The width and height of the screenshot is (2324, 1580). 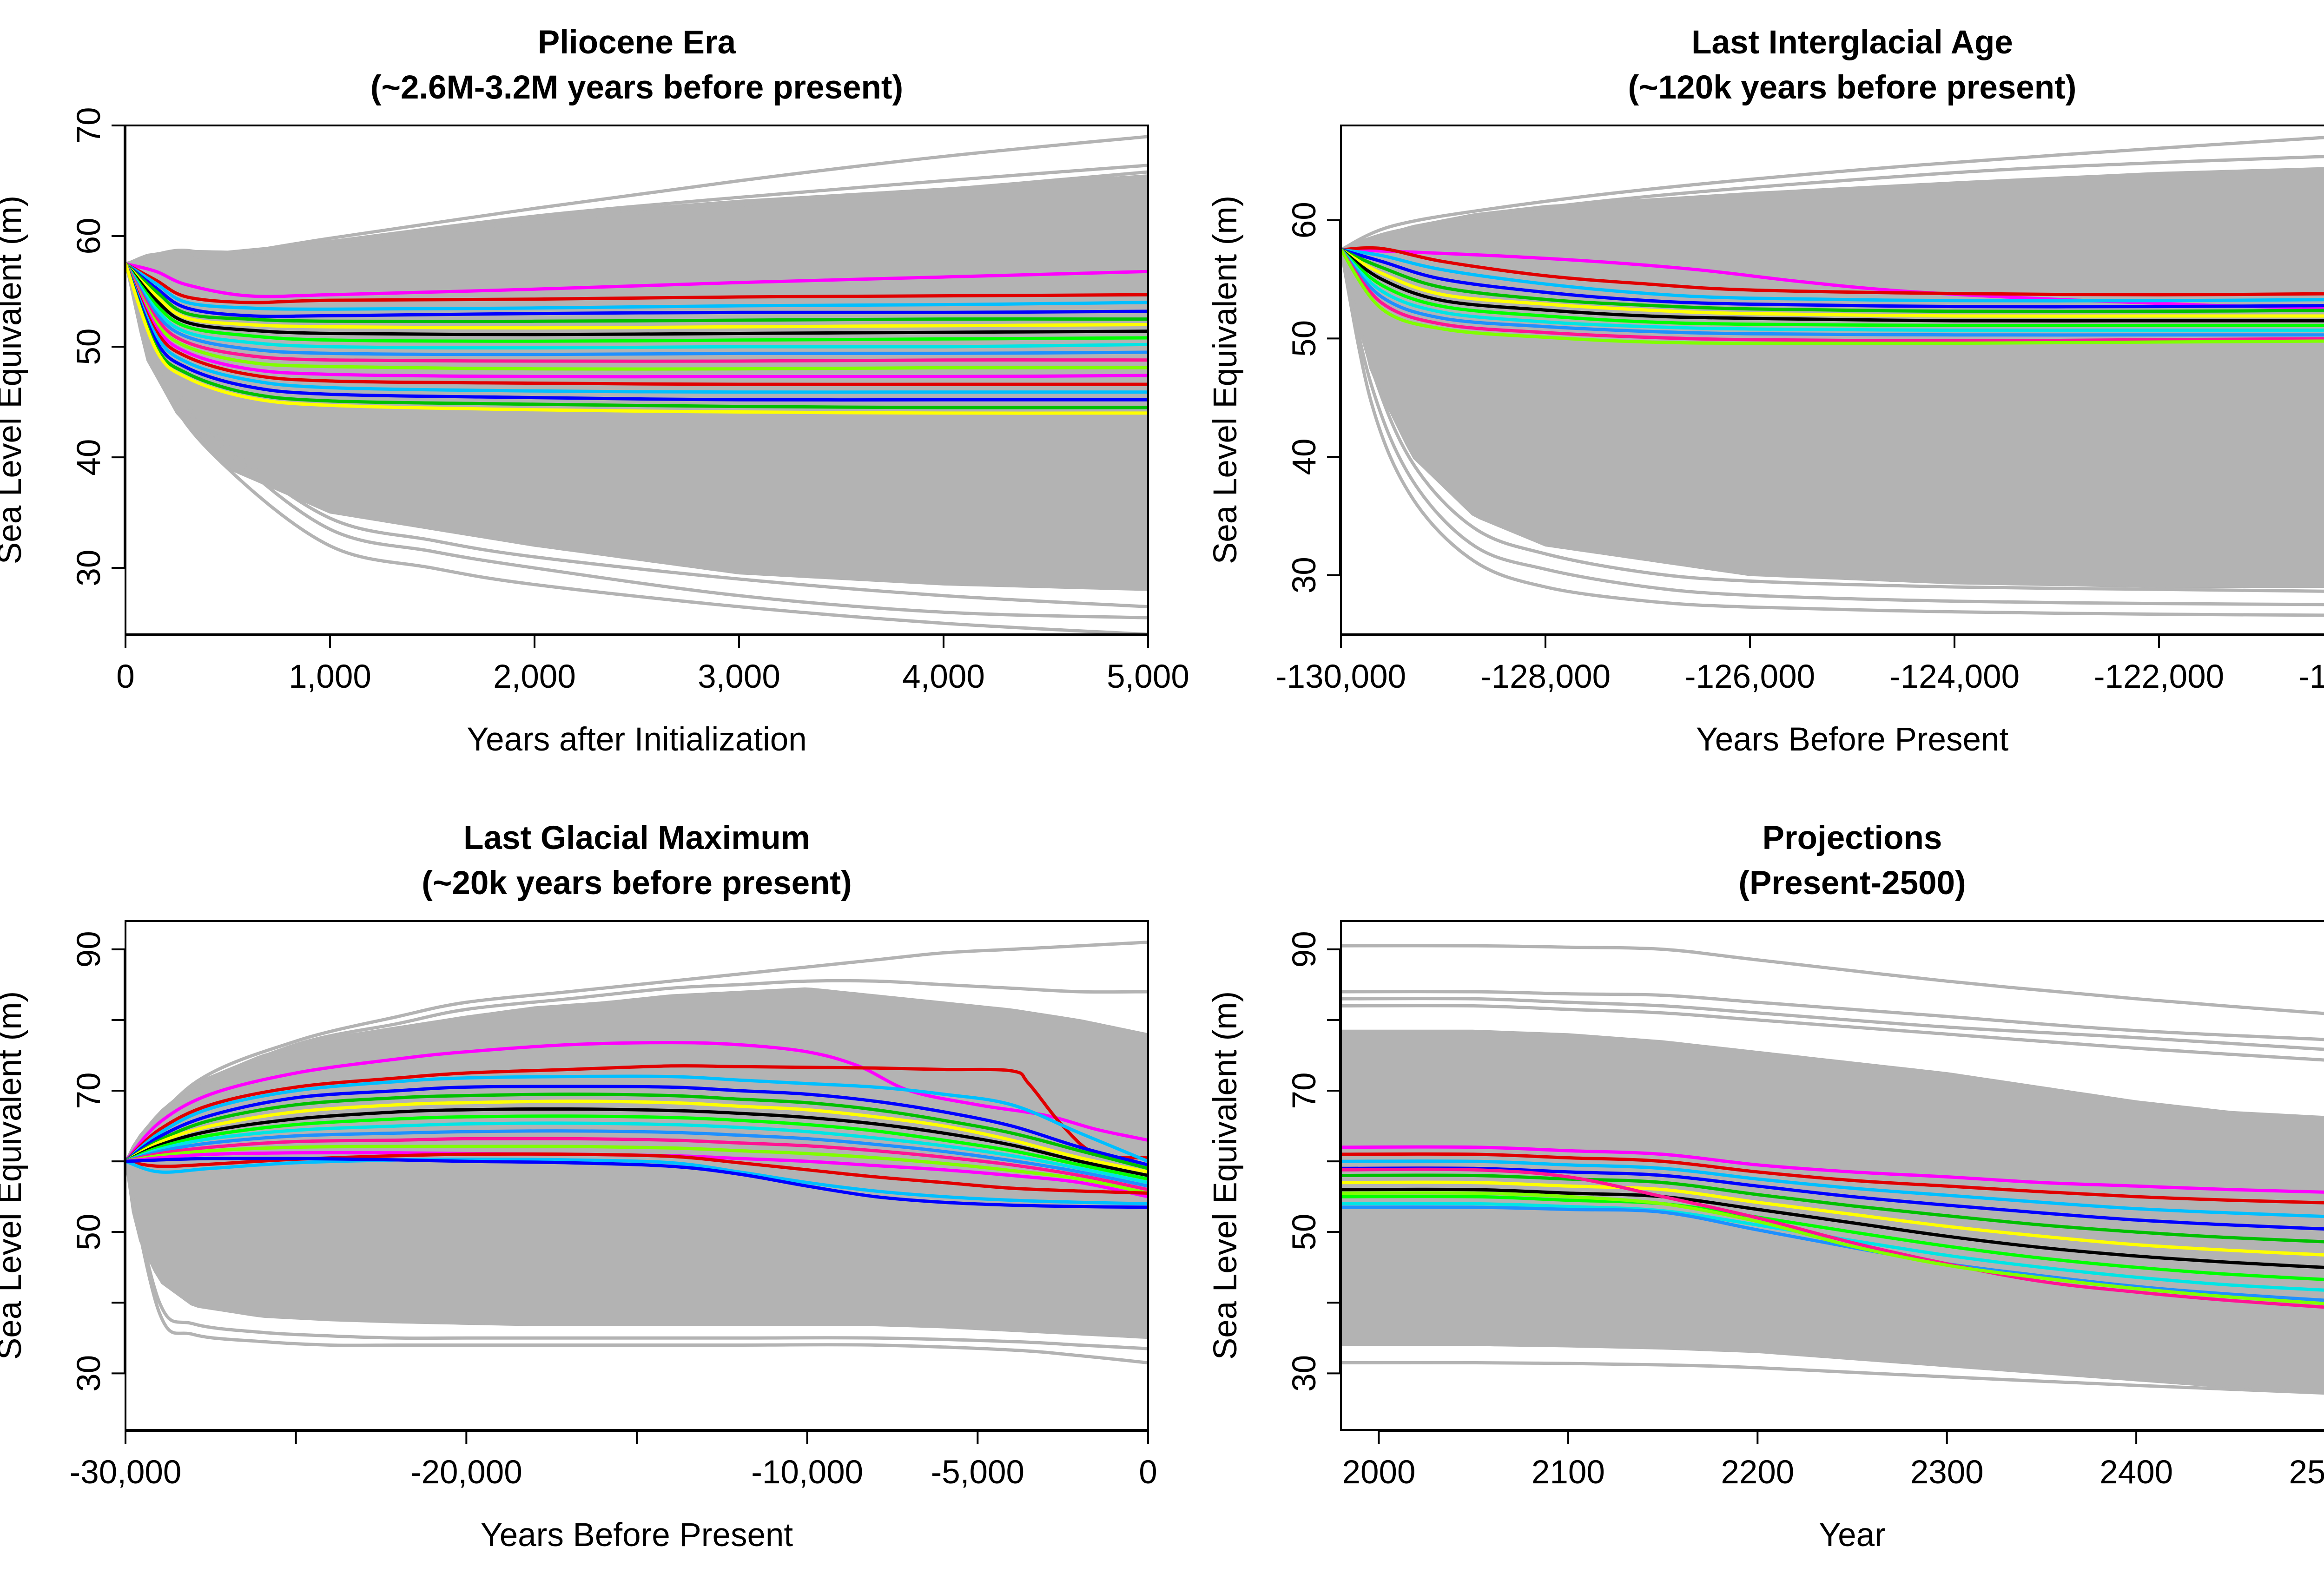 What do you see at coordinates (534, 676) in the screenshot?
I see `x-tick-label: 2,000` at bounding box center [534, 676].